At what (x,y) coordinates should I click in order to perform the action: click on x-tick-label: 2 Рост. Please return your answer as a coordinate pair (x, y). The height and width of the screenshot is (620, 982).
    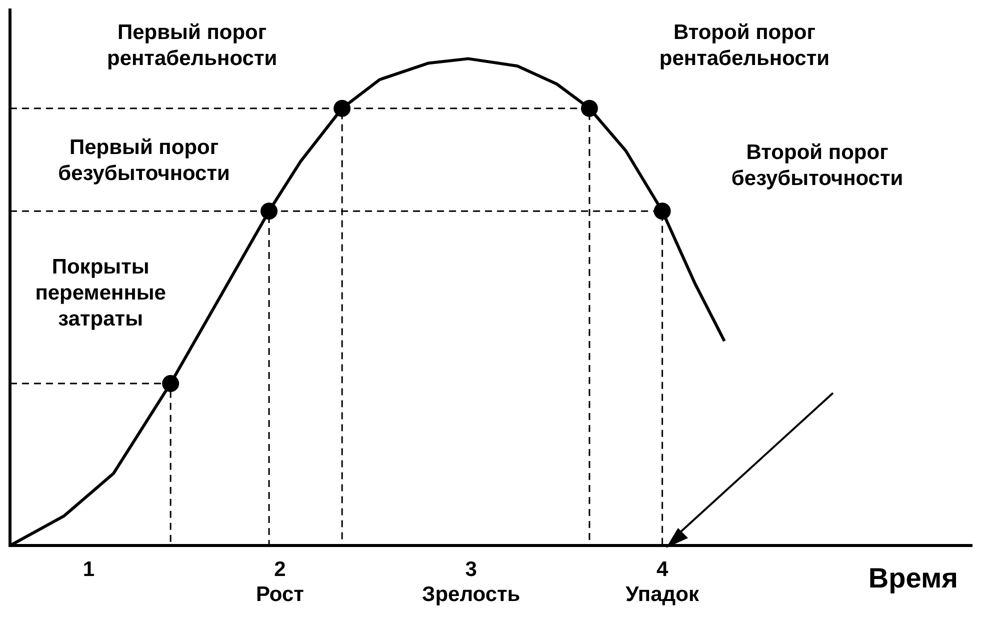
    Looking at the image, I should click on (280, 582).